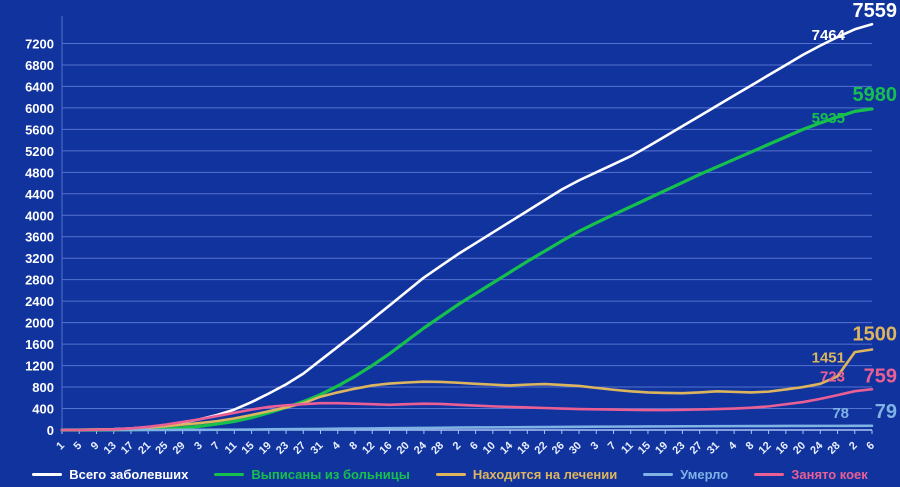 This screenshot has height=487, width=900. Describe the element at coordinates (575, 448) in the screenshot. I see `x-tick-label: 30` at that location.